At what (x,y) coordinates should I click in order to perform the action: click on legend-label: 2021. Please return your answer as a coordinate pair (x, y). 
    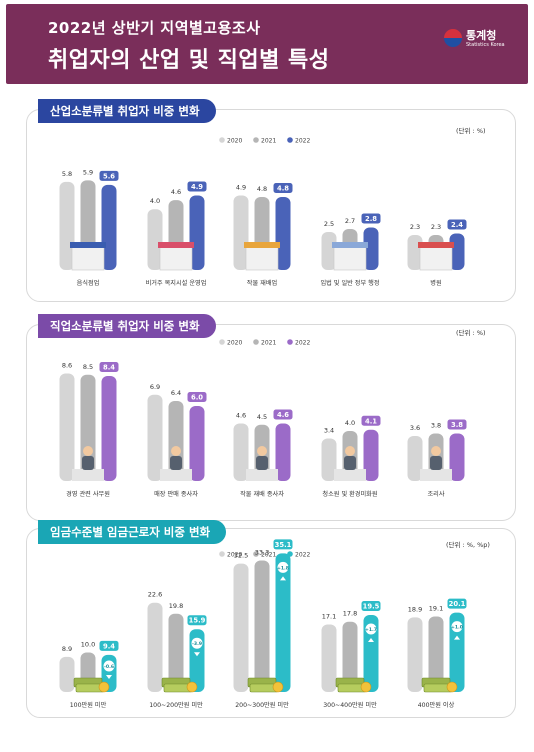
    Looking at the image, I should click on (268, 140).